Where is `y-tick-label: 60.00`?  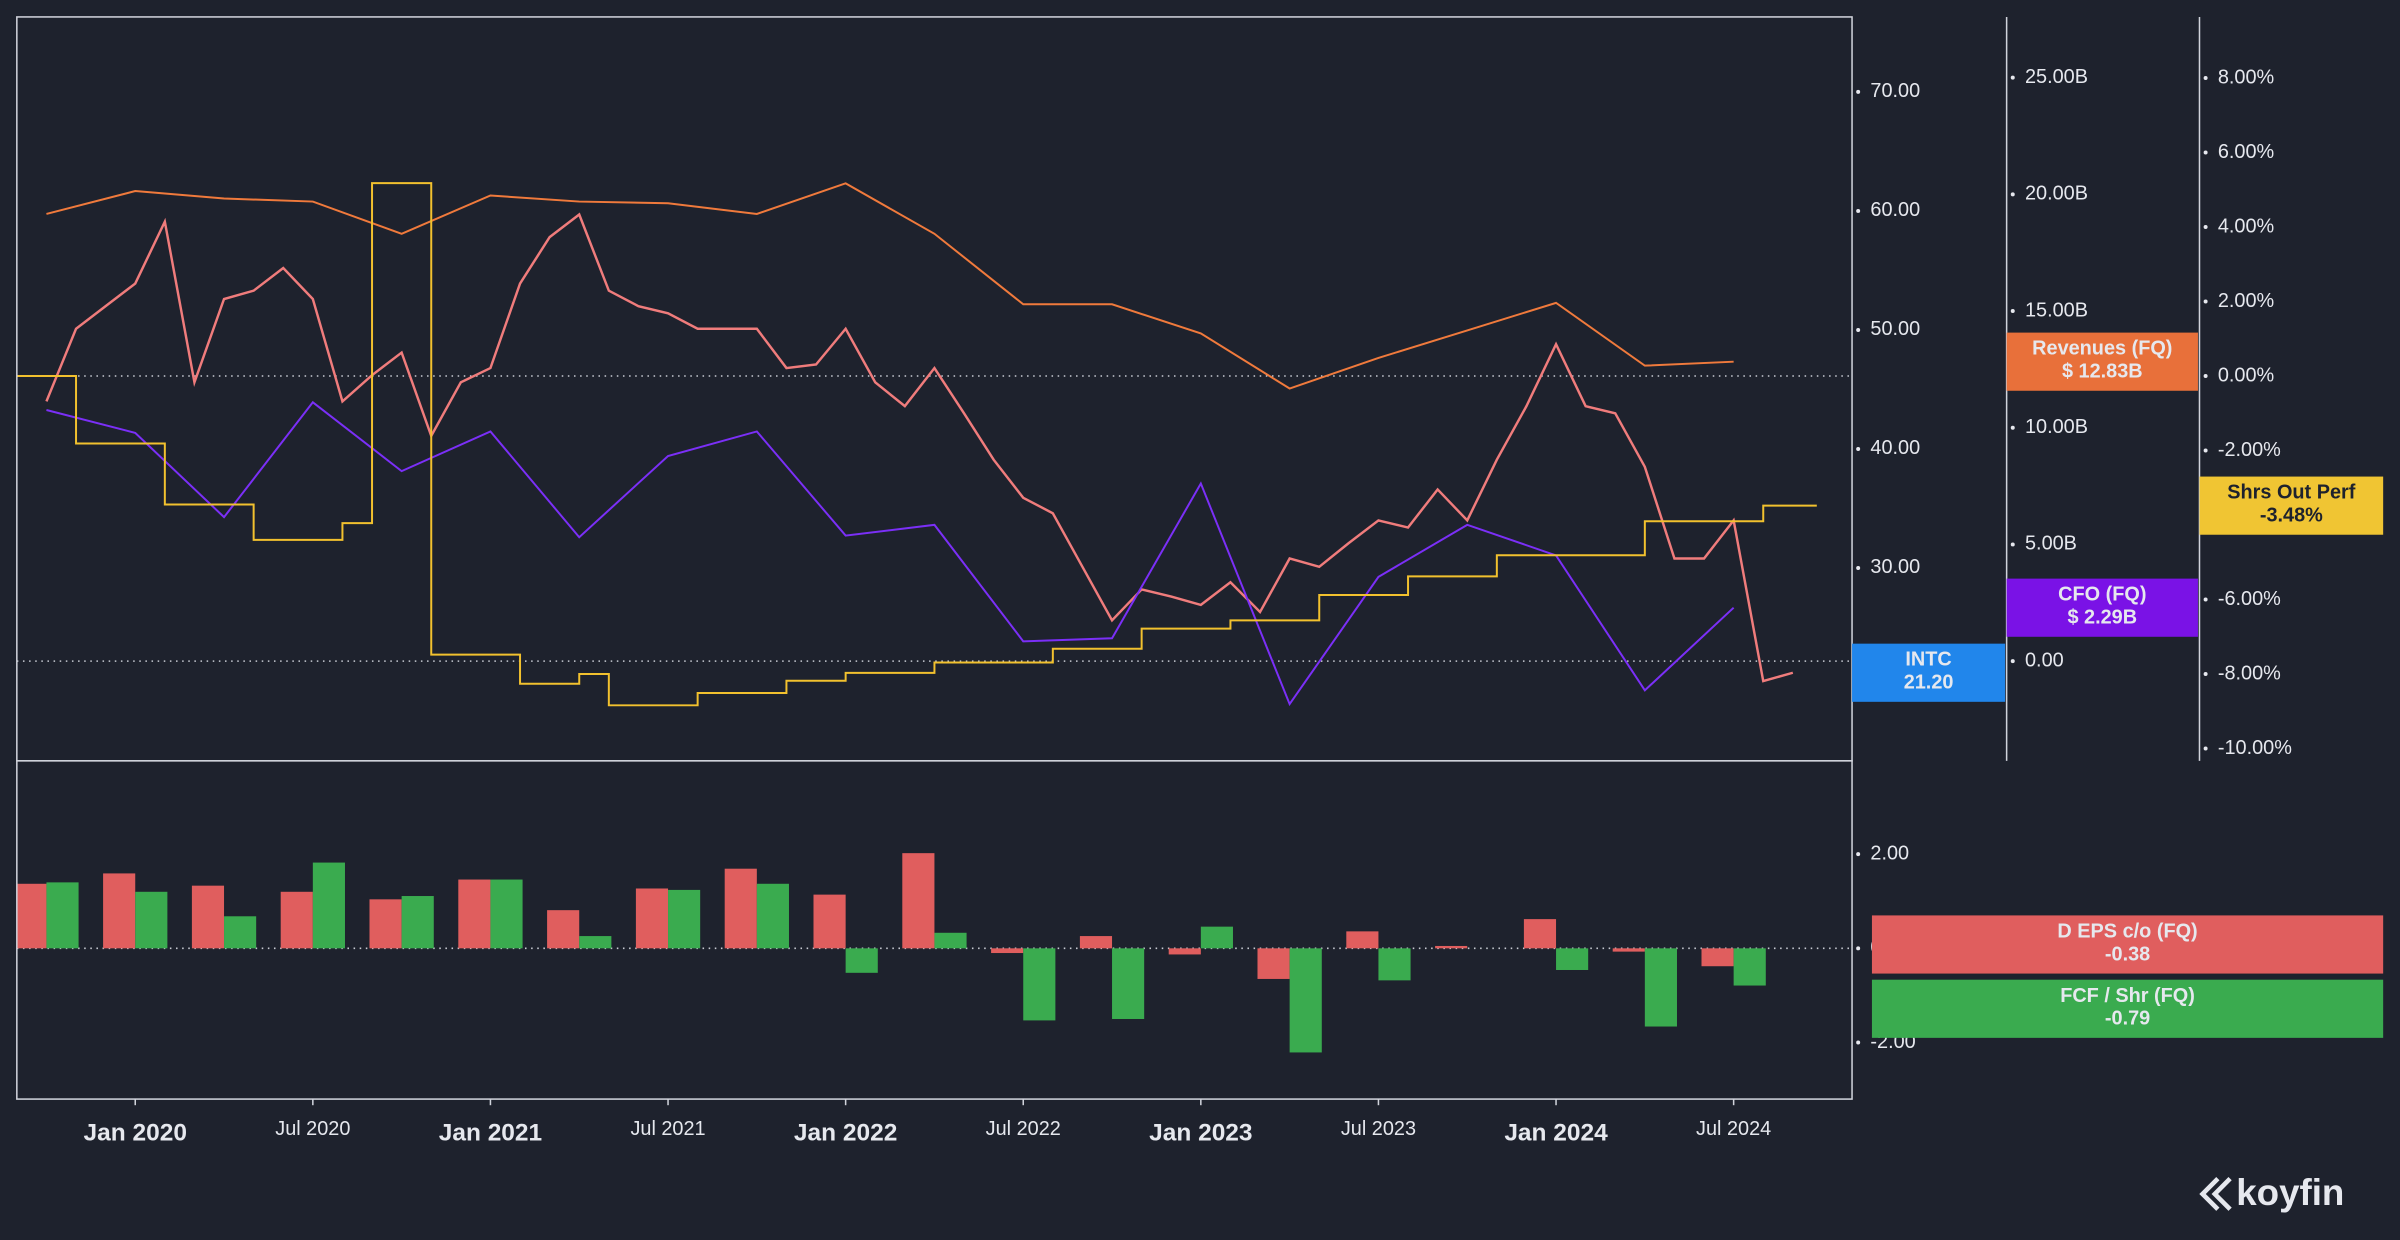 y-tick-label: 60.00 is located at coordinates (1895, 210).